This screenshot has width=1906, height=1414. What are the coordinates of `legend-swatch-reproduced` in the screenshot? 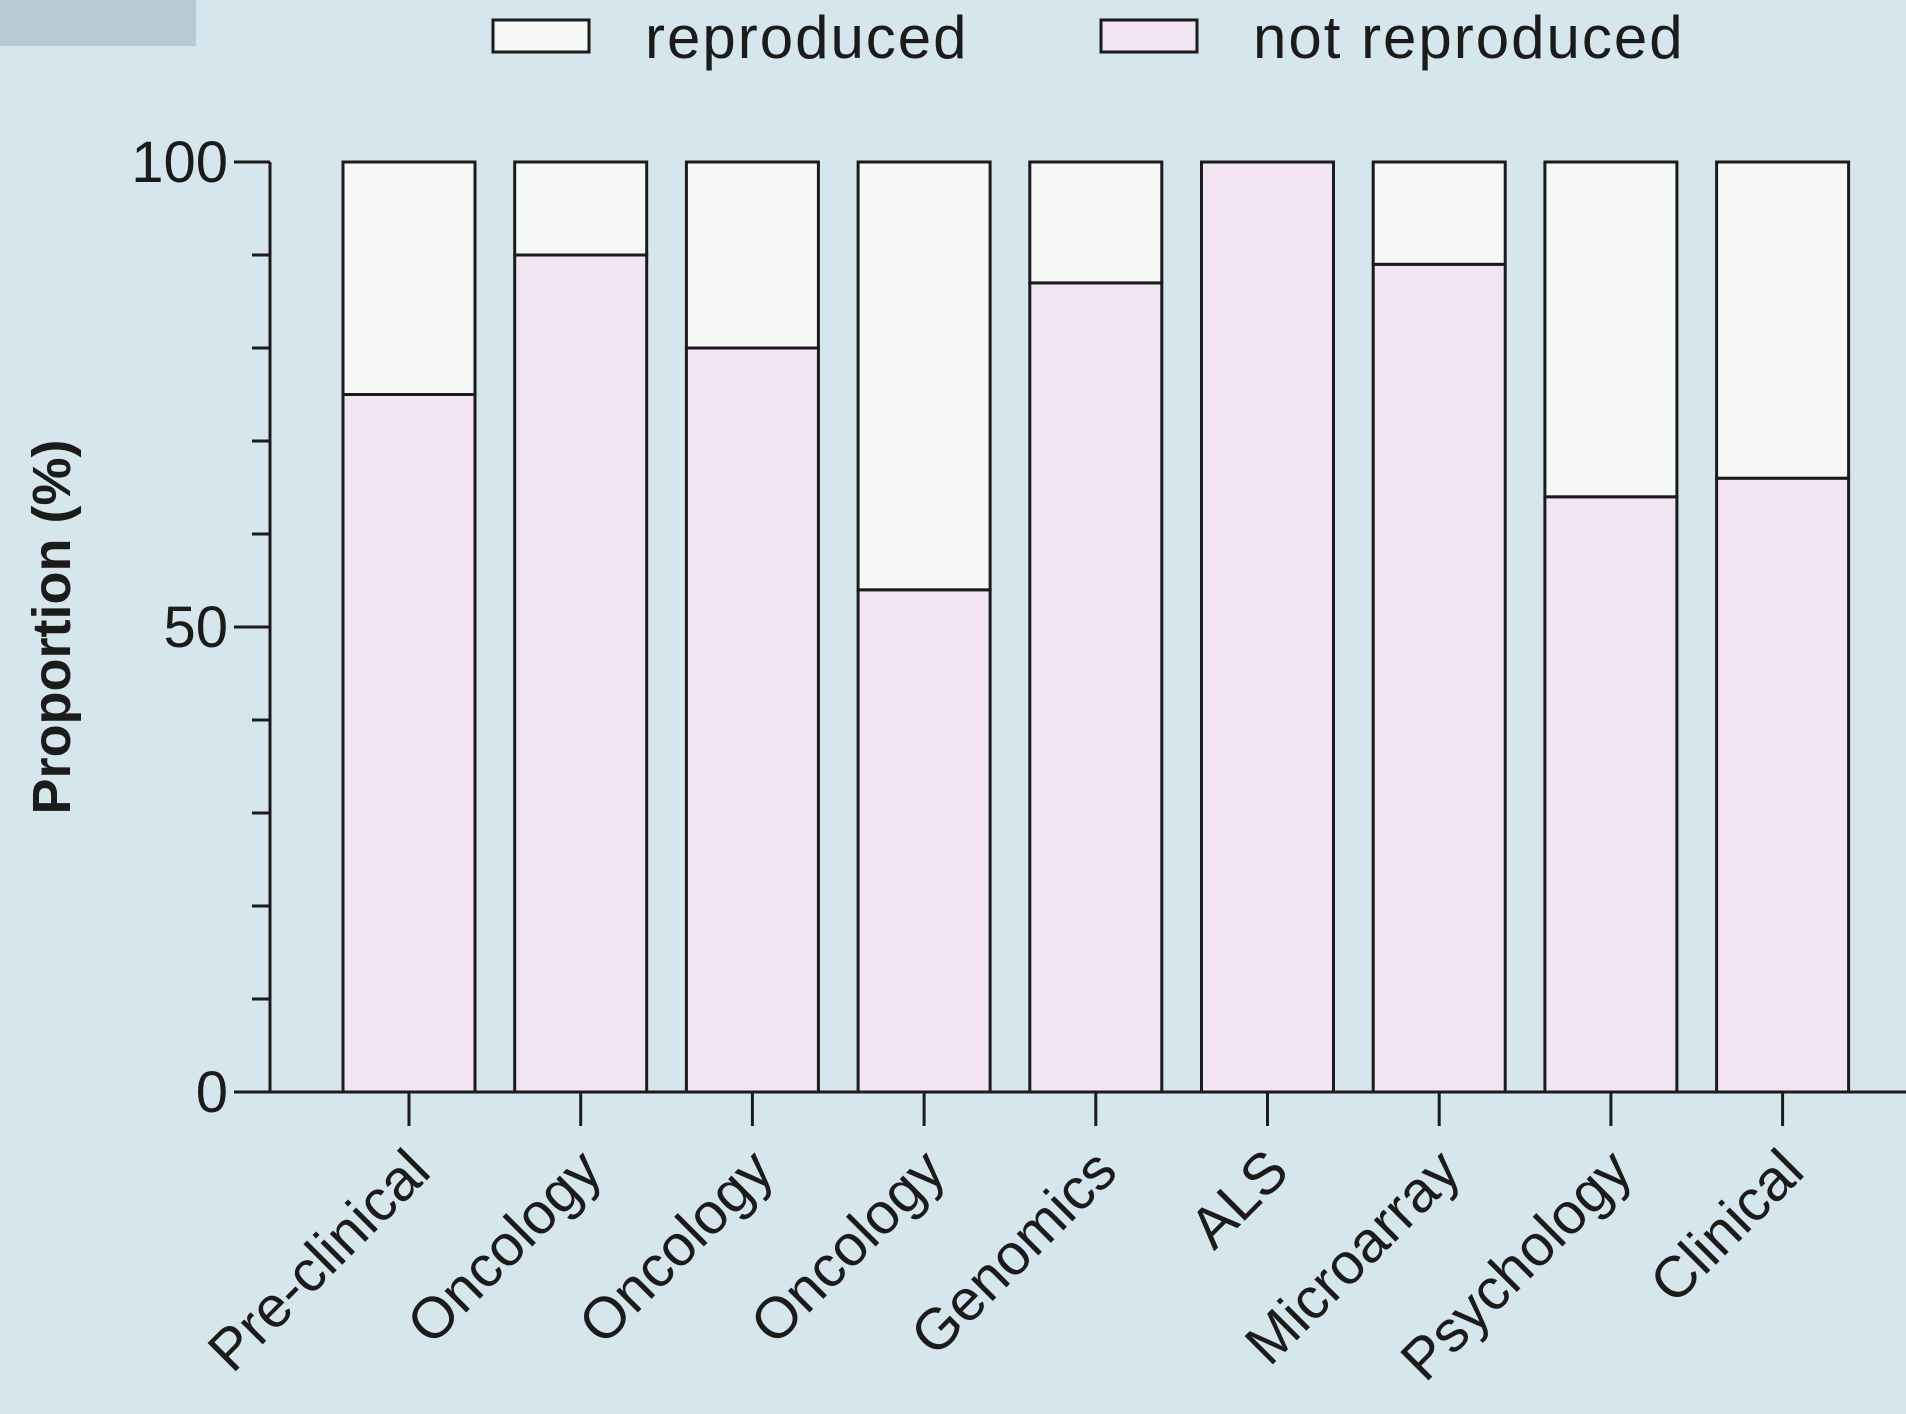 It's located at (541, 36).